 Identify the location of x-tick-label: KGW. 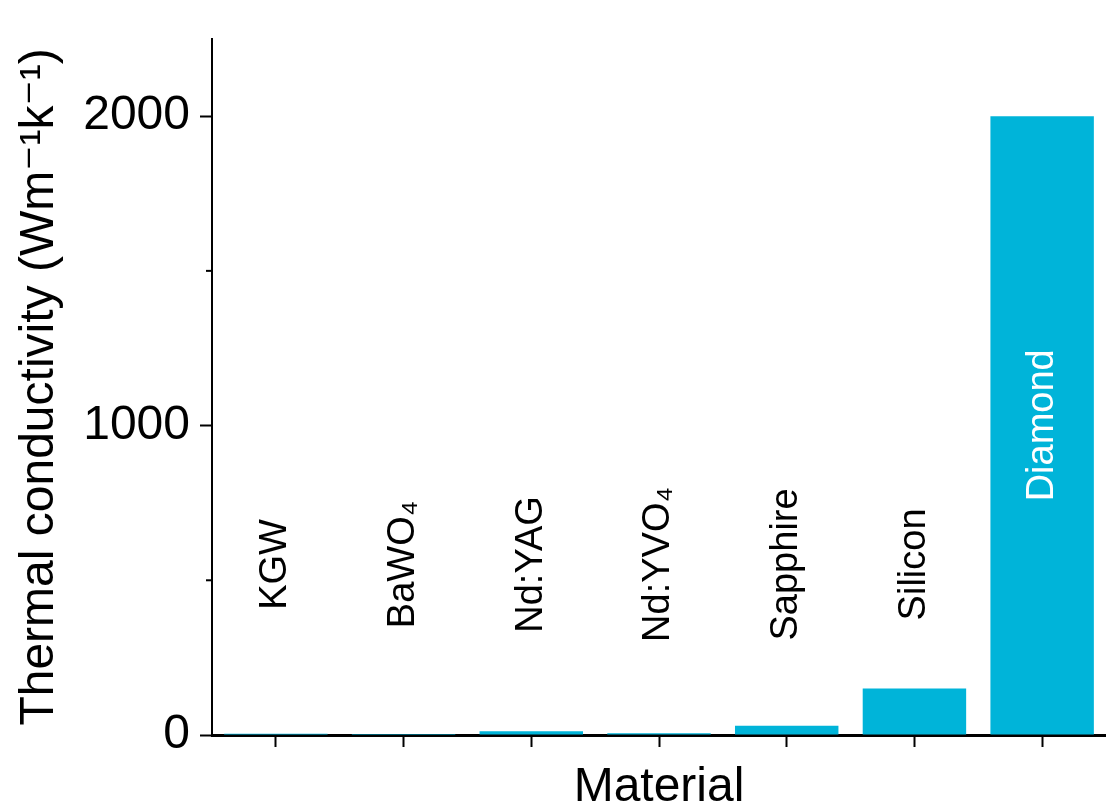
(273, 564).